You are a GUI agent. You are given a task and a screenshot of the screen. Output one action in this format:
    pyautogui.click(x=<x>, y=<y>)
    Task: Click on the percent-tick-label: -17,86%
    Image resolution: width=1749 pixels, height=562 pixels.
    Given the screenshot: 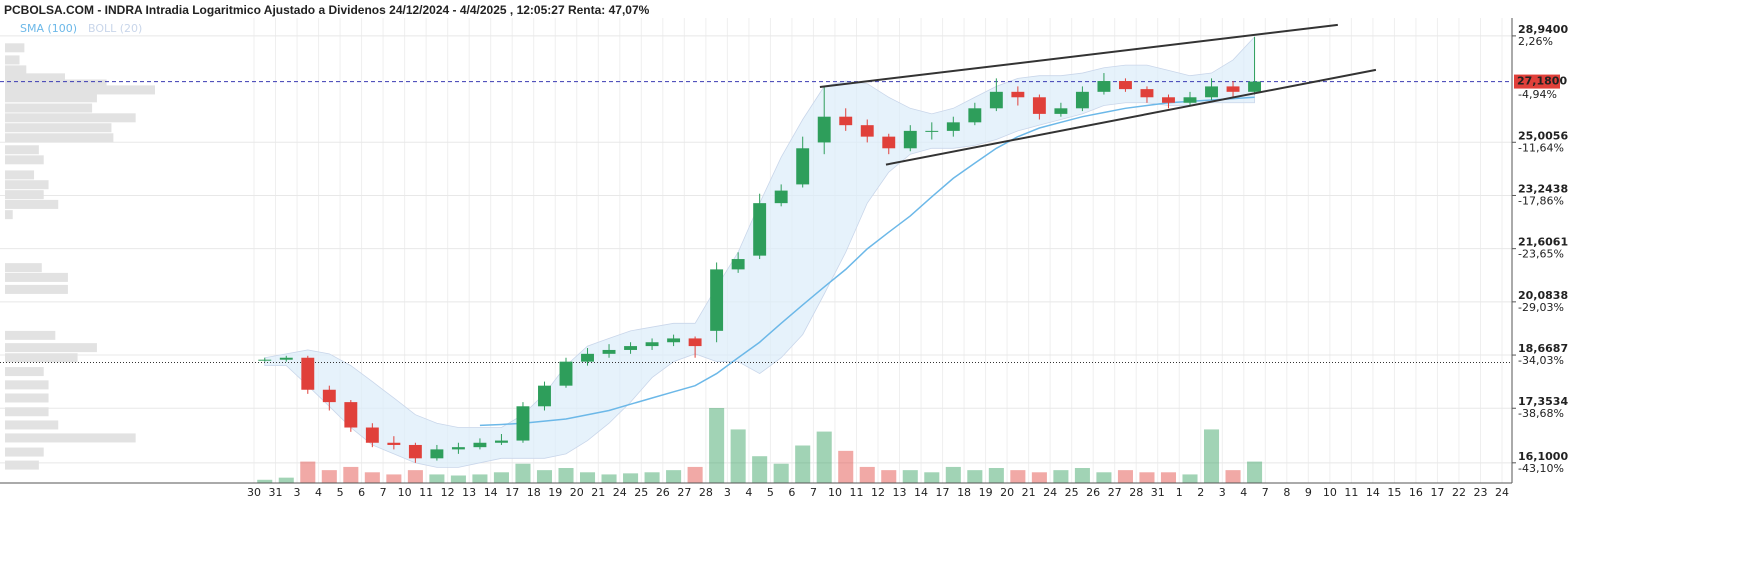 What is the action you would take?
    pyautogui.click(x=1541, y=200)
    